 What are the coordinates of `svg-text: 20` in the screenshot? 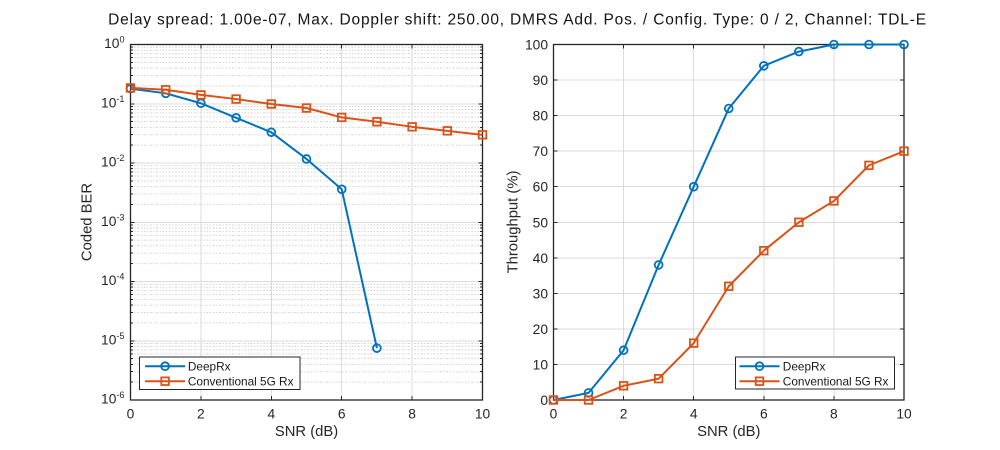 It's located at (541, 329).